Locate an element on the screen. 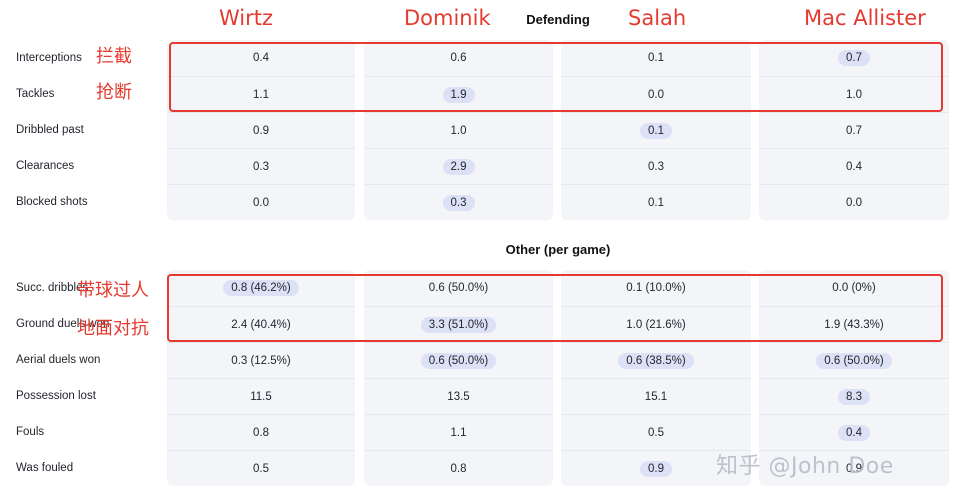  stat-cell: 1.9 (43.3%) is located at coordinates (854, 324).